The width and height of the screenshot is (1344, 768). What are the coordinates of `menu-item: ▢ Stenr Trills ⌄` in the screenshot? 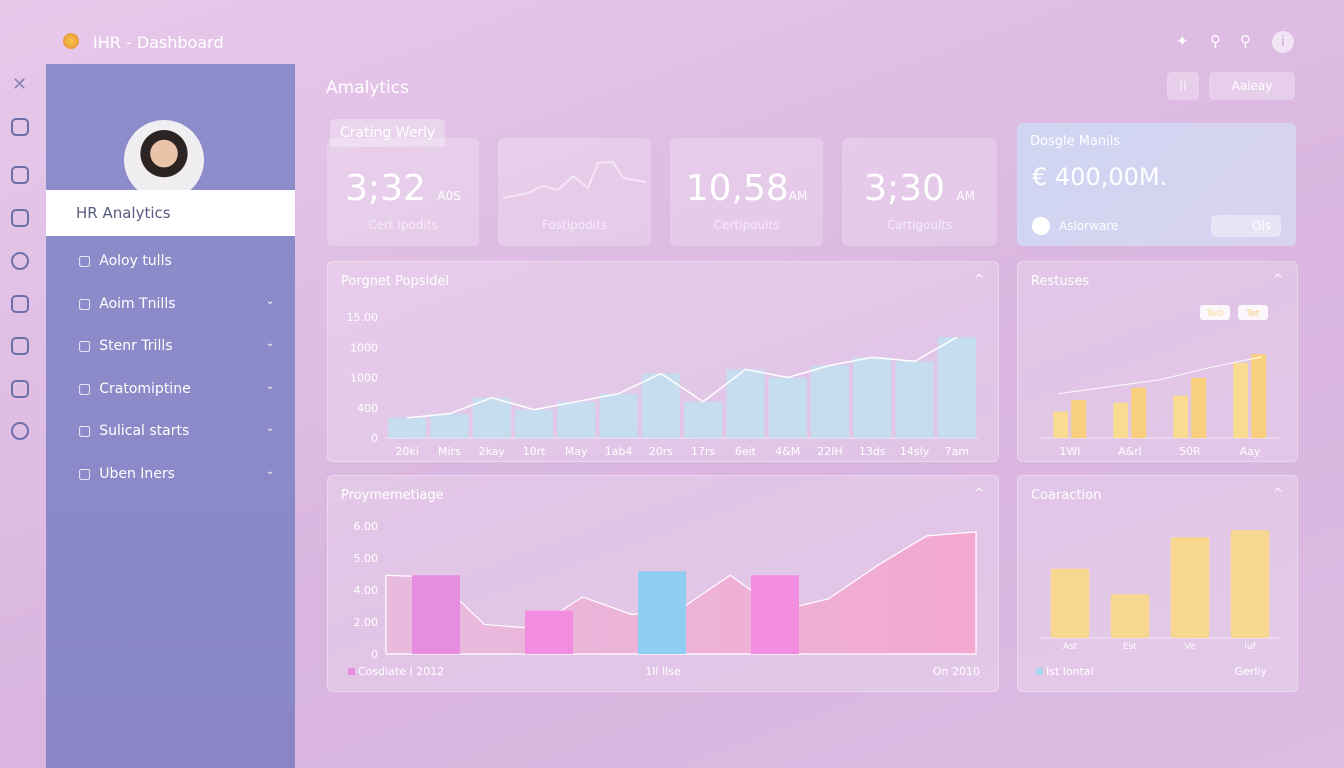 It's located at (176, 346).